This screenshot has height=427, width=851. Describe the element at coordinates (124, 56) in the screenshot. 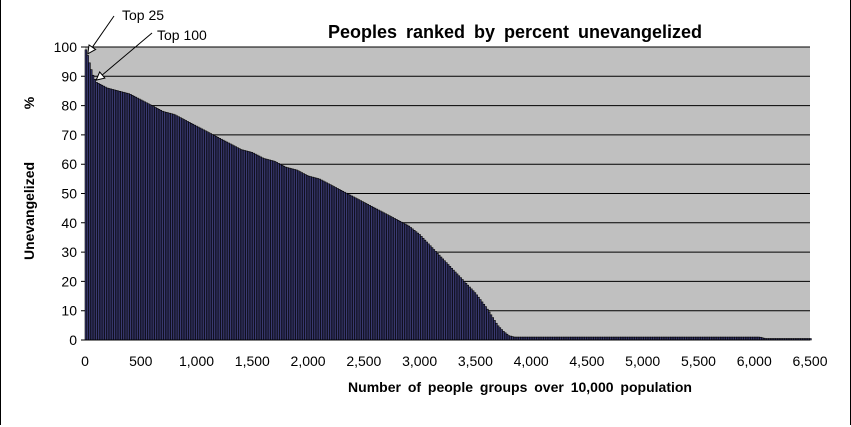

I see `annotation-arrow` at that location.